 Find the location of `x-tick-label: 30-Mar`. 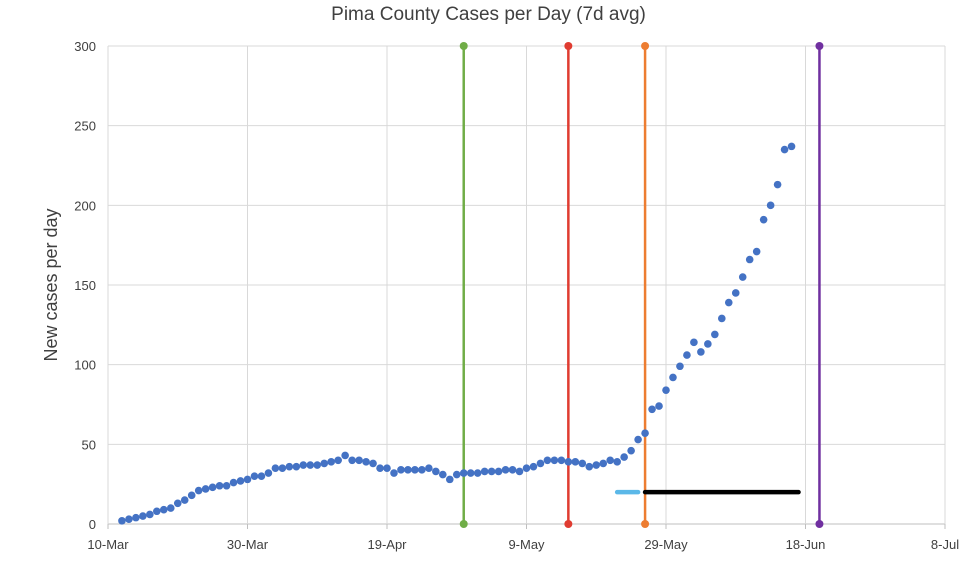

x-tick-label: 30-Mar is located at coordinates (248, 544).